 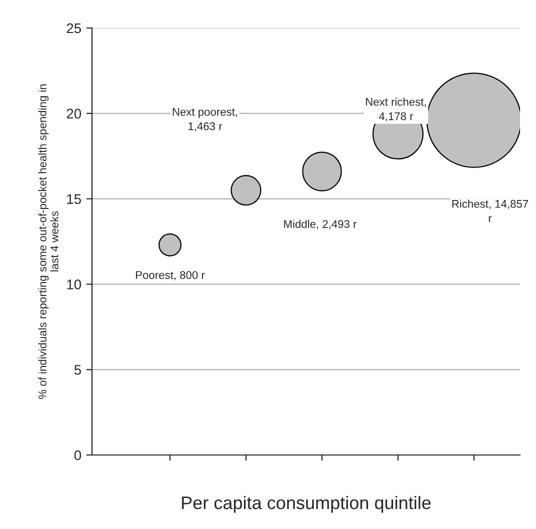 I want to click on annotation: Next richest, 4,178 r, so click(x=396, y=110).